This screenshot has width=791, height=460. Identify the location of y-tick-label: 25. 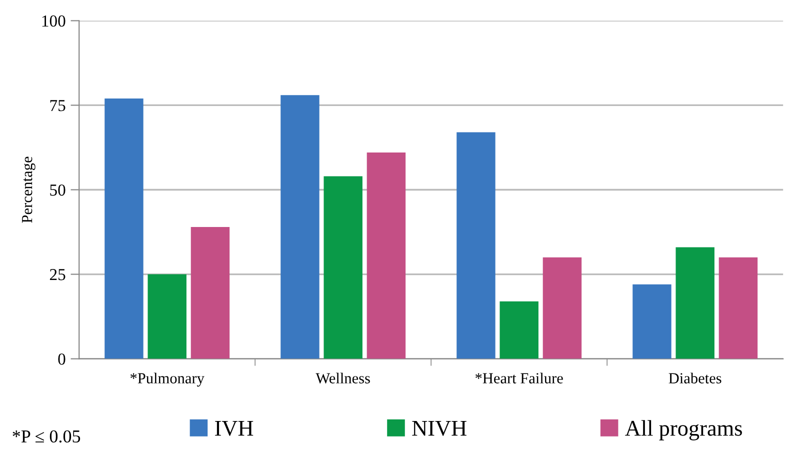
(58, 274).